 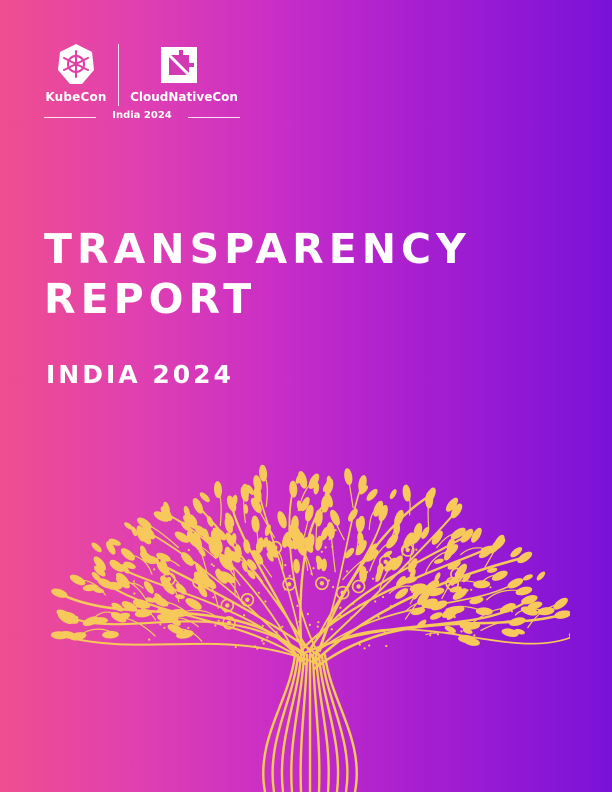 I want to click on edition-rule-left, so click(x=70, y=117).